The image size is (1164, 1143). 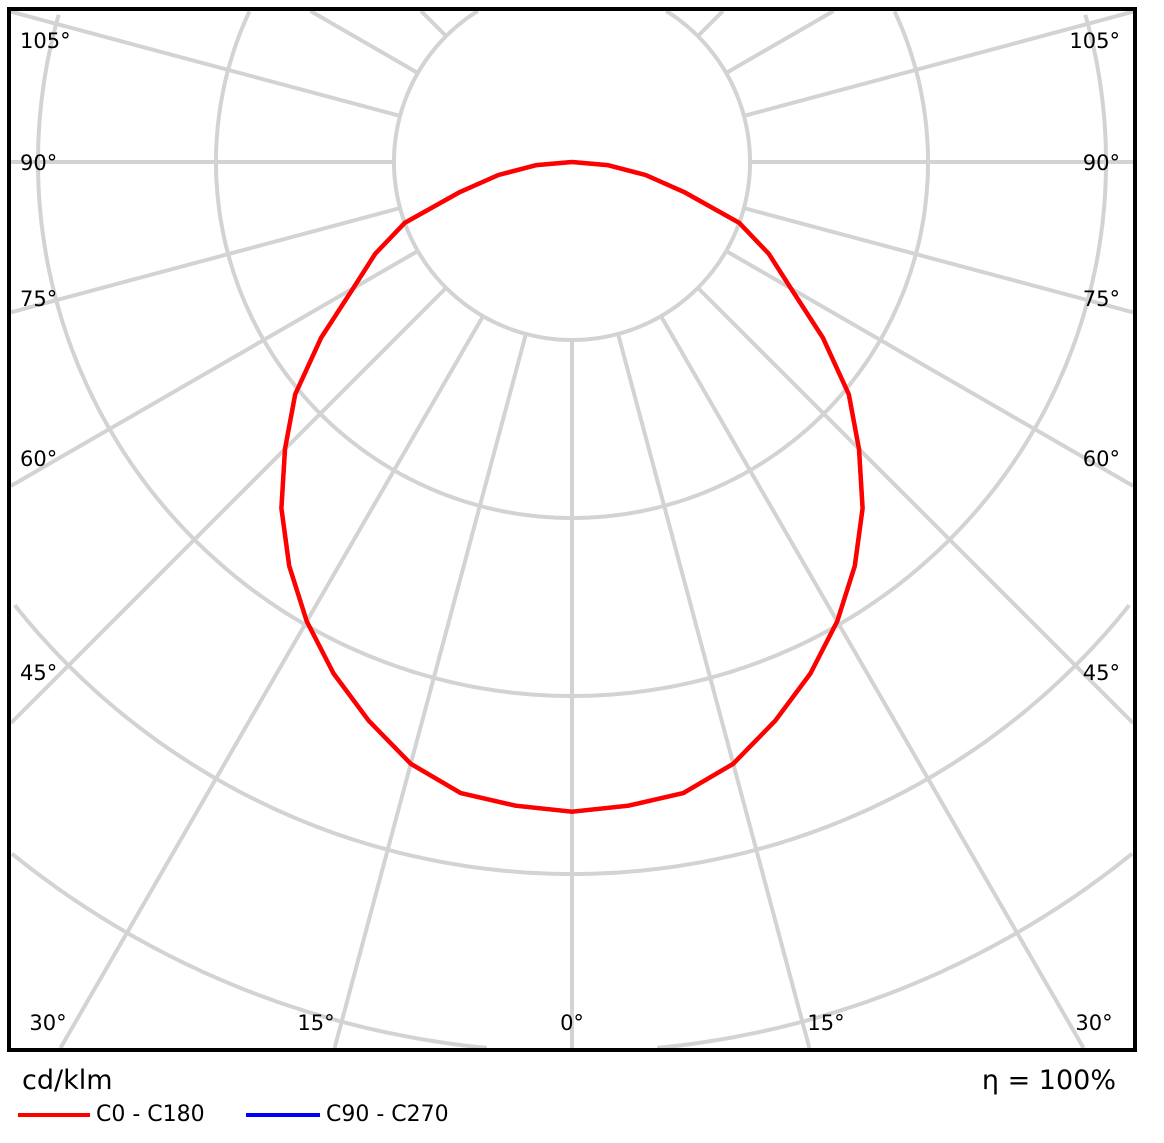 What do you see at coordinates (1048, 1080) in the screenshot?
I see `efficiency-label: η = 100%` at bounding box center [1048, 1080].